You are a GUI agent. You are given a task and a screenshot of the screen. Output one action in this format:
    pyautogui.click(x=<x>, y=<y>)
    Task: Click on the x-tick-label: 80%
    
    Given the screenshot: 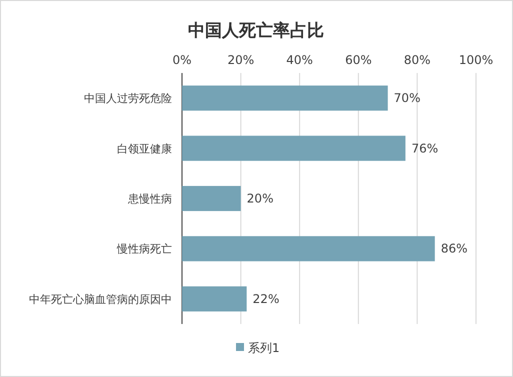 What is the action you would take?
    pyautogui.click(x=417, y=60)
    